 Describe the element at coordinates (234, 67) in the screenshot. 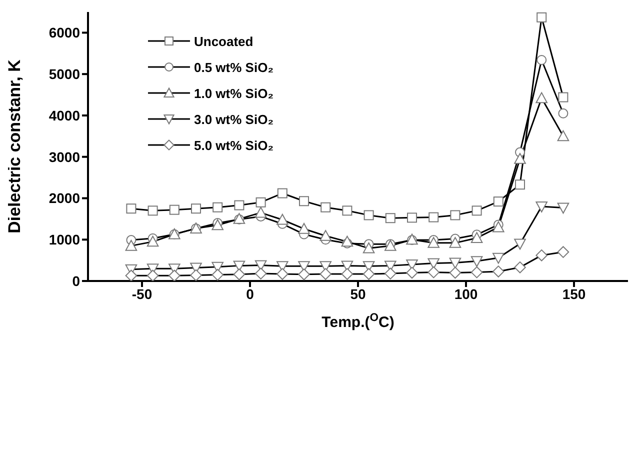

I see `legend-label: 0.5 wt% SiO₂` at that location.